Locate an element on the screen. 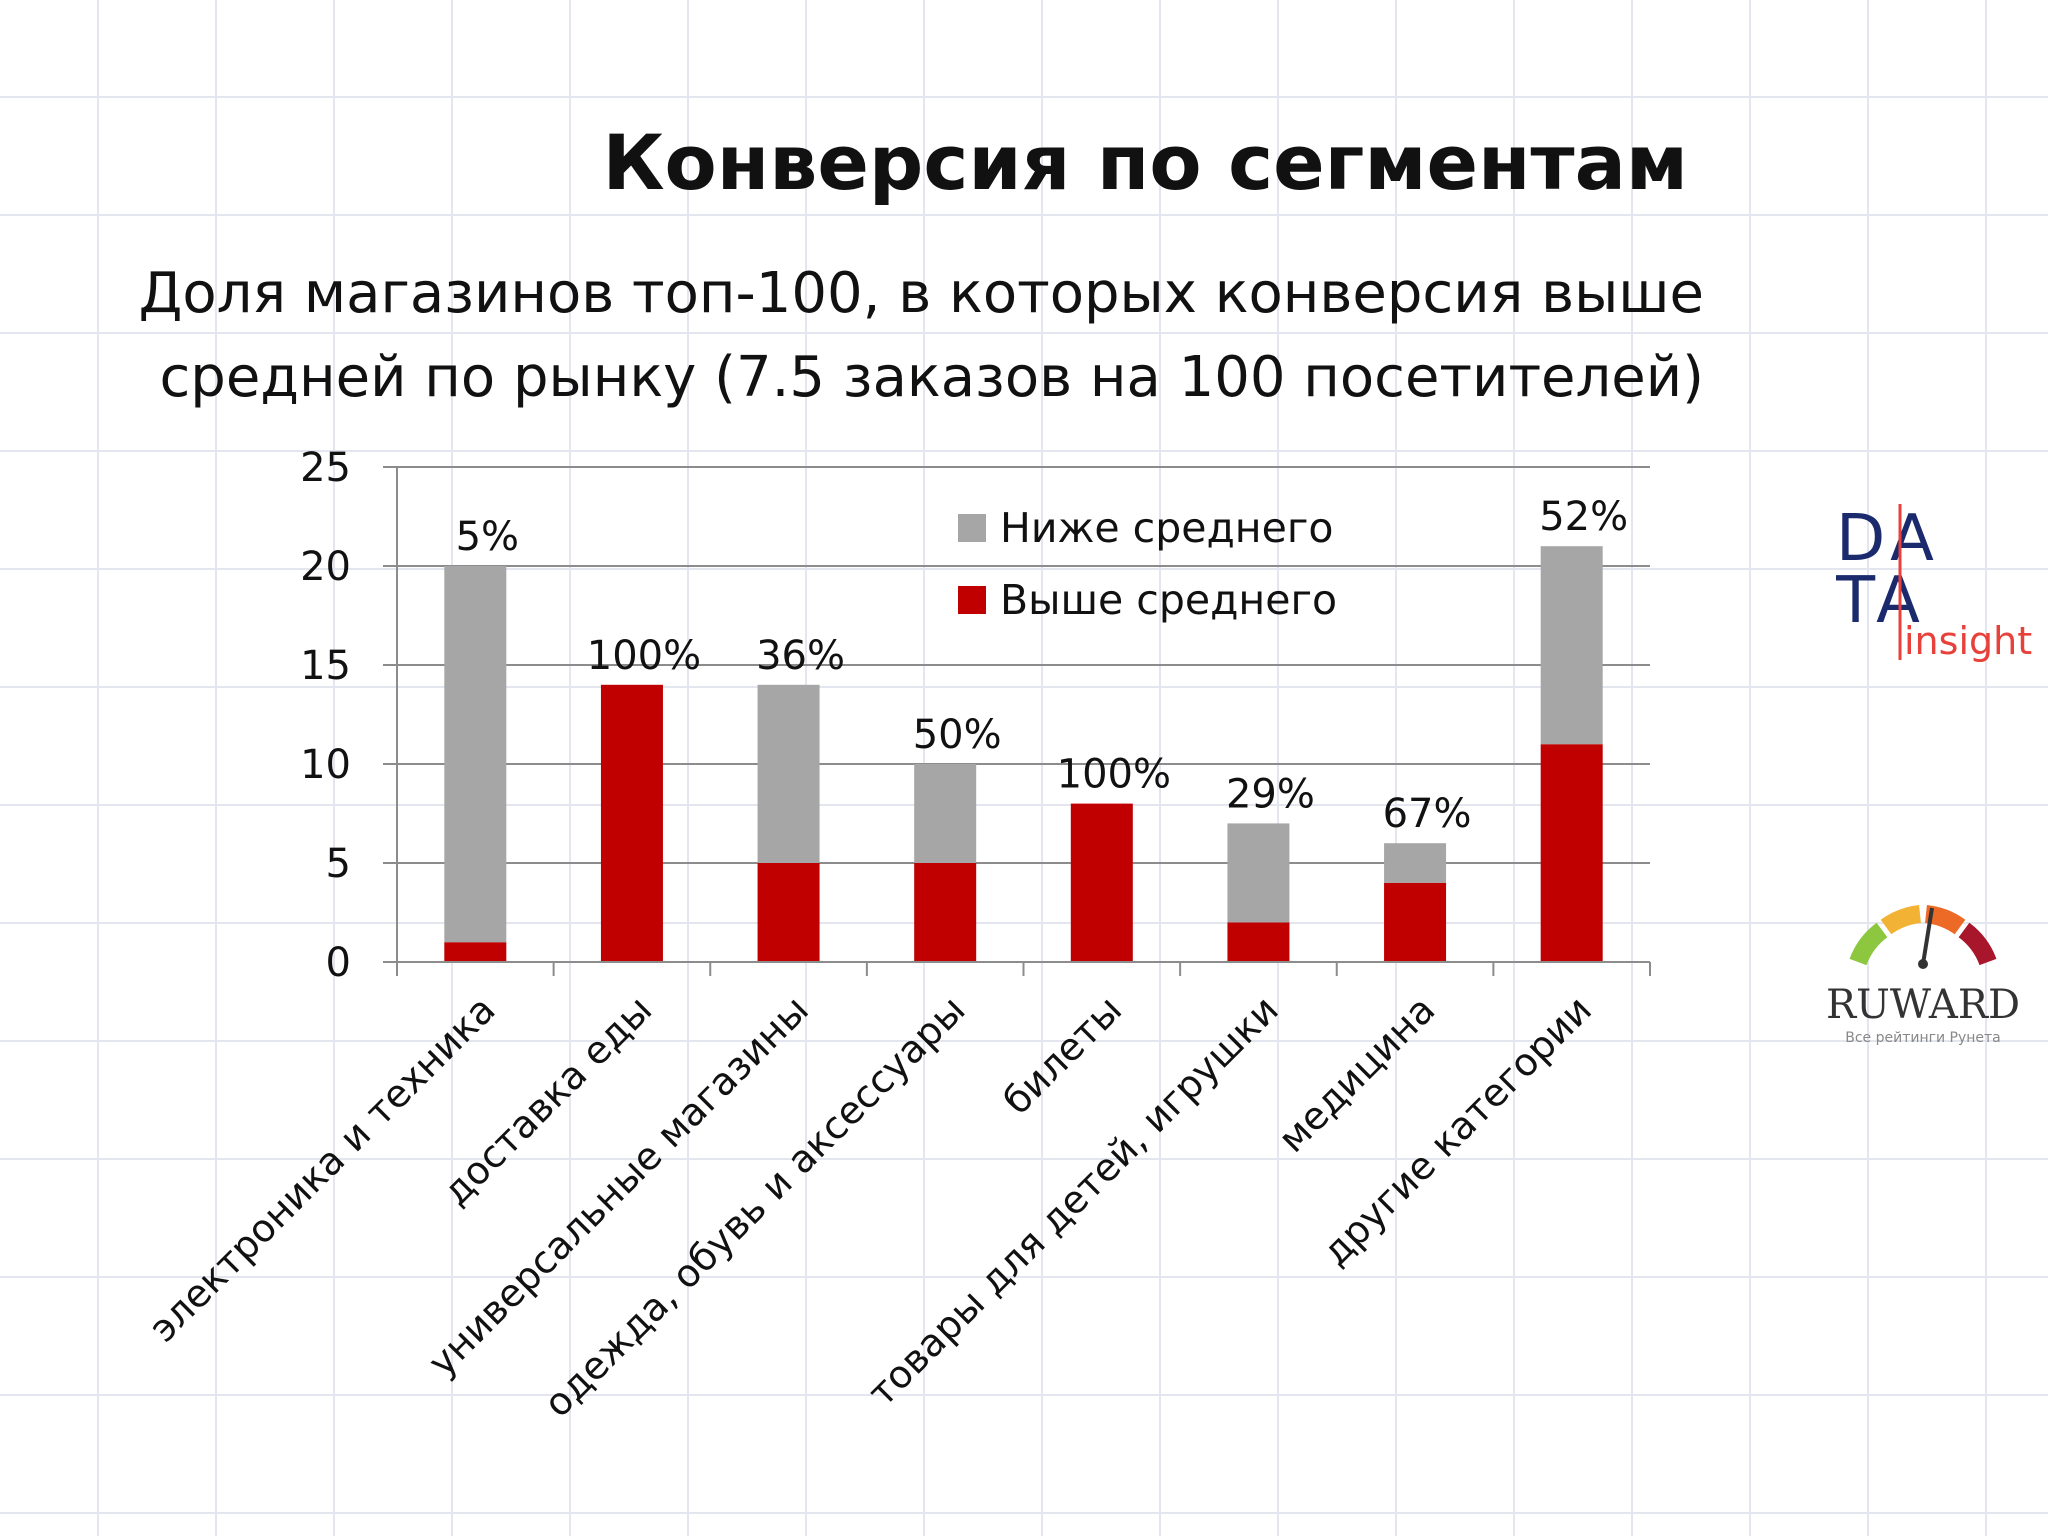 The image size is (2048, 1536). logo-insight-text: insight is located at coordinates (1968, 641).